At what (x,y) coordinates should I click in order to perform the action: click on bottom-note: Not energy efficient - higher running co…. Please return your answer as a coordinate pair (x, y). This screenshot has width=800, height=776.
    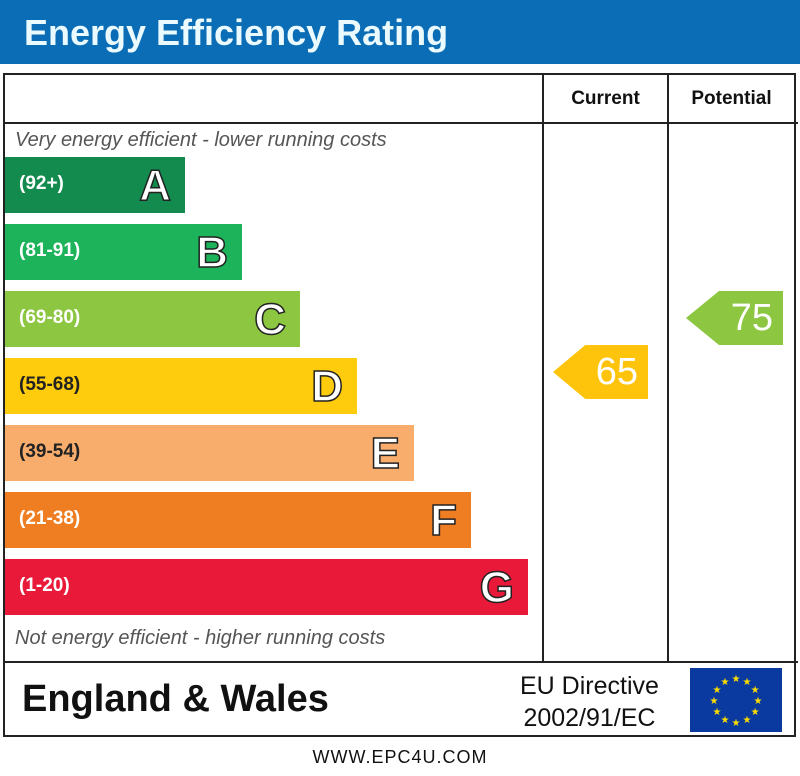
    Looking at the image, I should click on (200, 638).